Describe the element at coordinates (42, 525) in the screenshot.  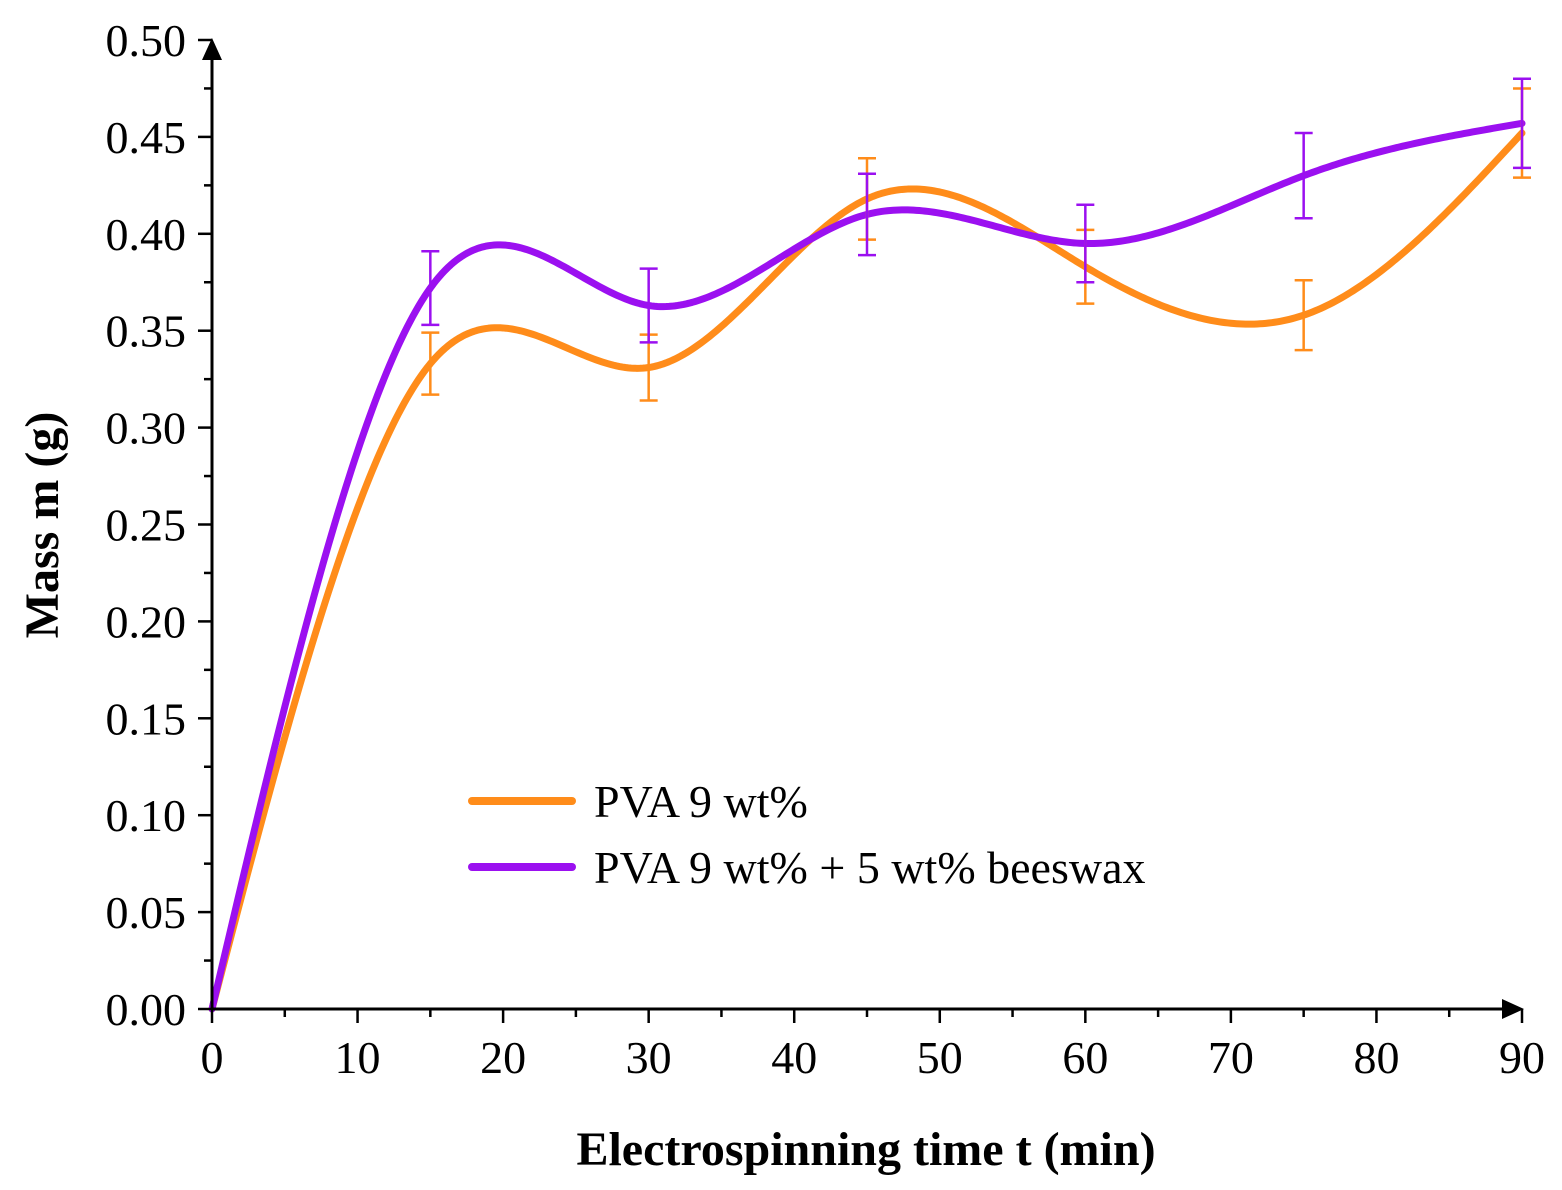
I see `y-axis-title: Mass m (g)` at that location.